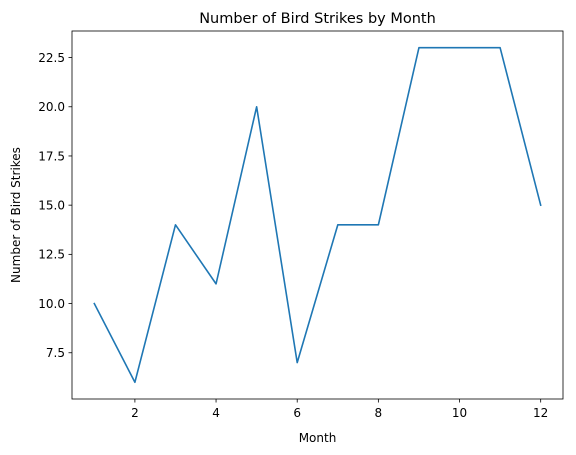  I want to click on x-tick-label: 12, so click(540, 413).